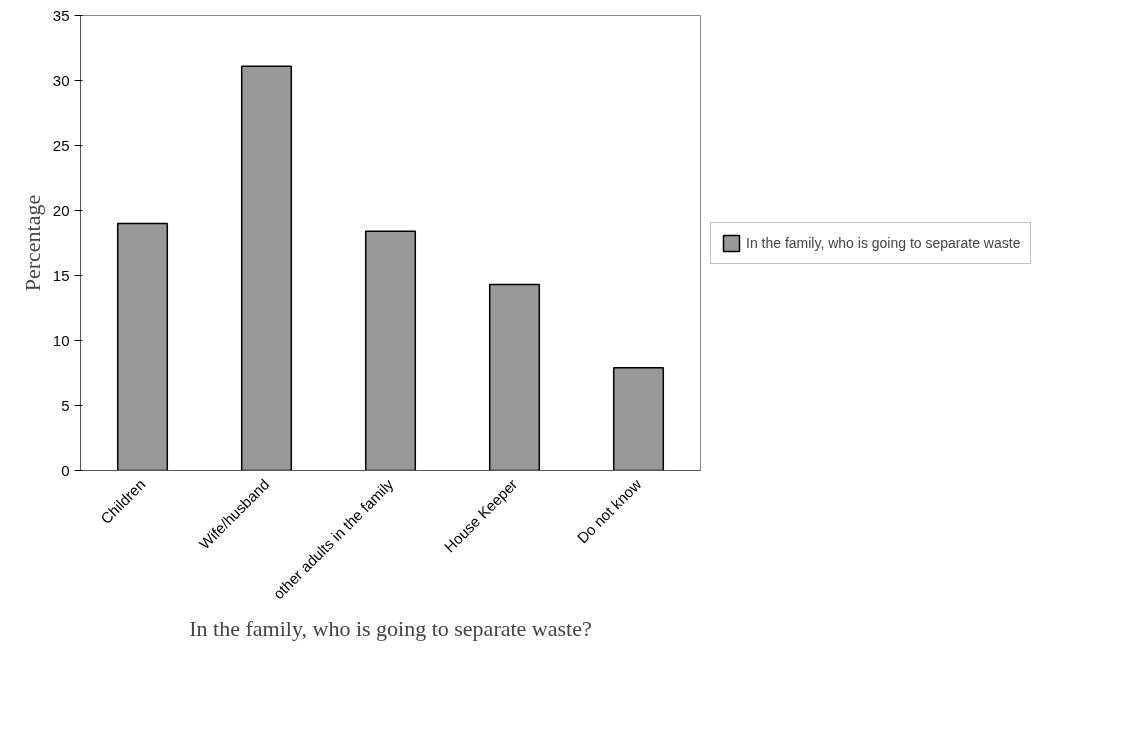 Image resolution: width=1133 pixels, height=751 pixels. I want to click on x-axis-title: In the family, who is going to separate waste?, so click(390, 629).